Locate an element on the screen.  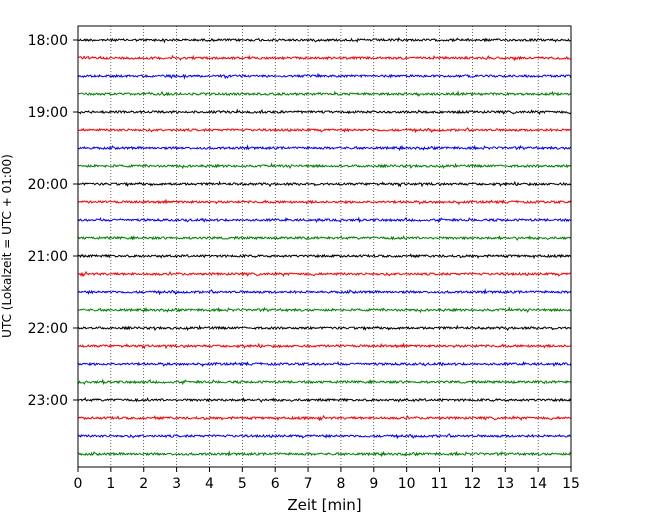
x-tick-label: 9 is located at coordinates (373, 484).